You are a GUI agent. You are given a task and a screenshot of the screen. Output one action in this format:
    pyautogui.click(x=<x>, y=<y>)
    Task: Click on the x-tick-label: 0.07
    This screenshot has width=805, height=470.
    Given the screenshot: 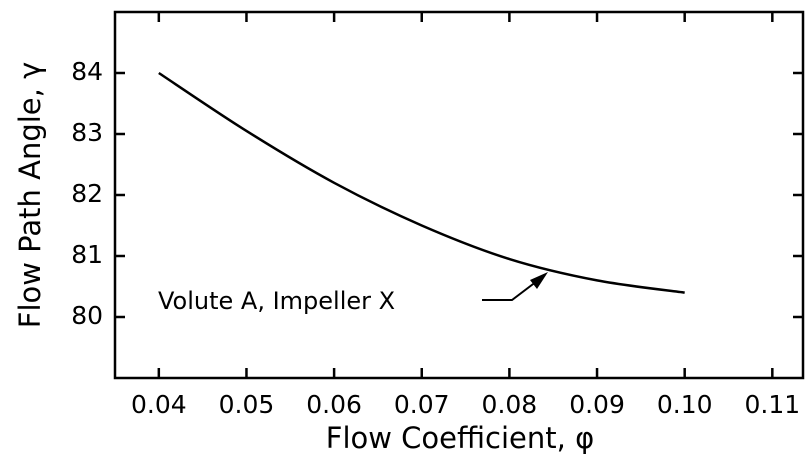 What is the action you would take?
    pyautogui.click(x=422, y=404)
    